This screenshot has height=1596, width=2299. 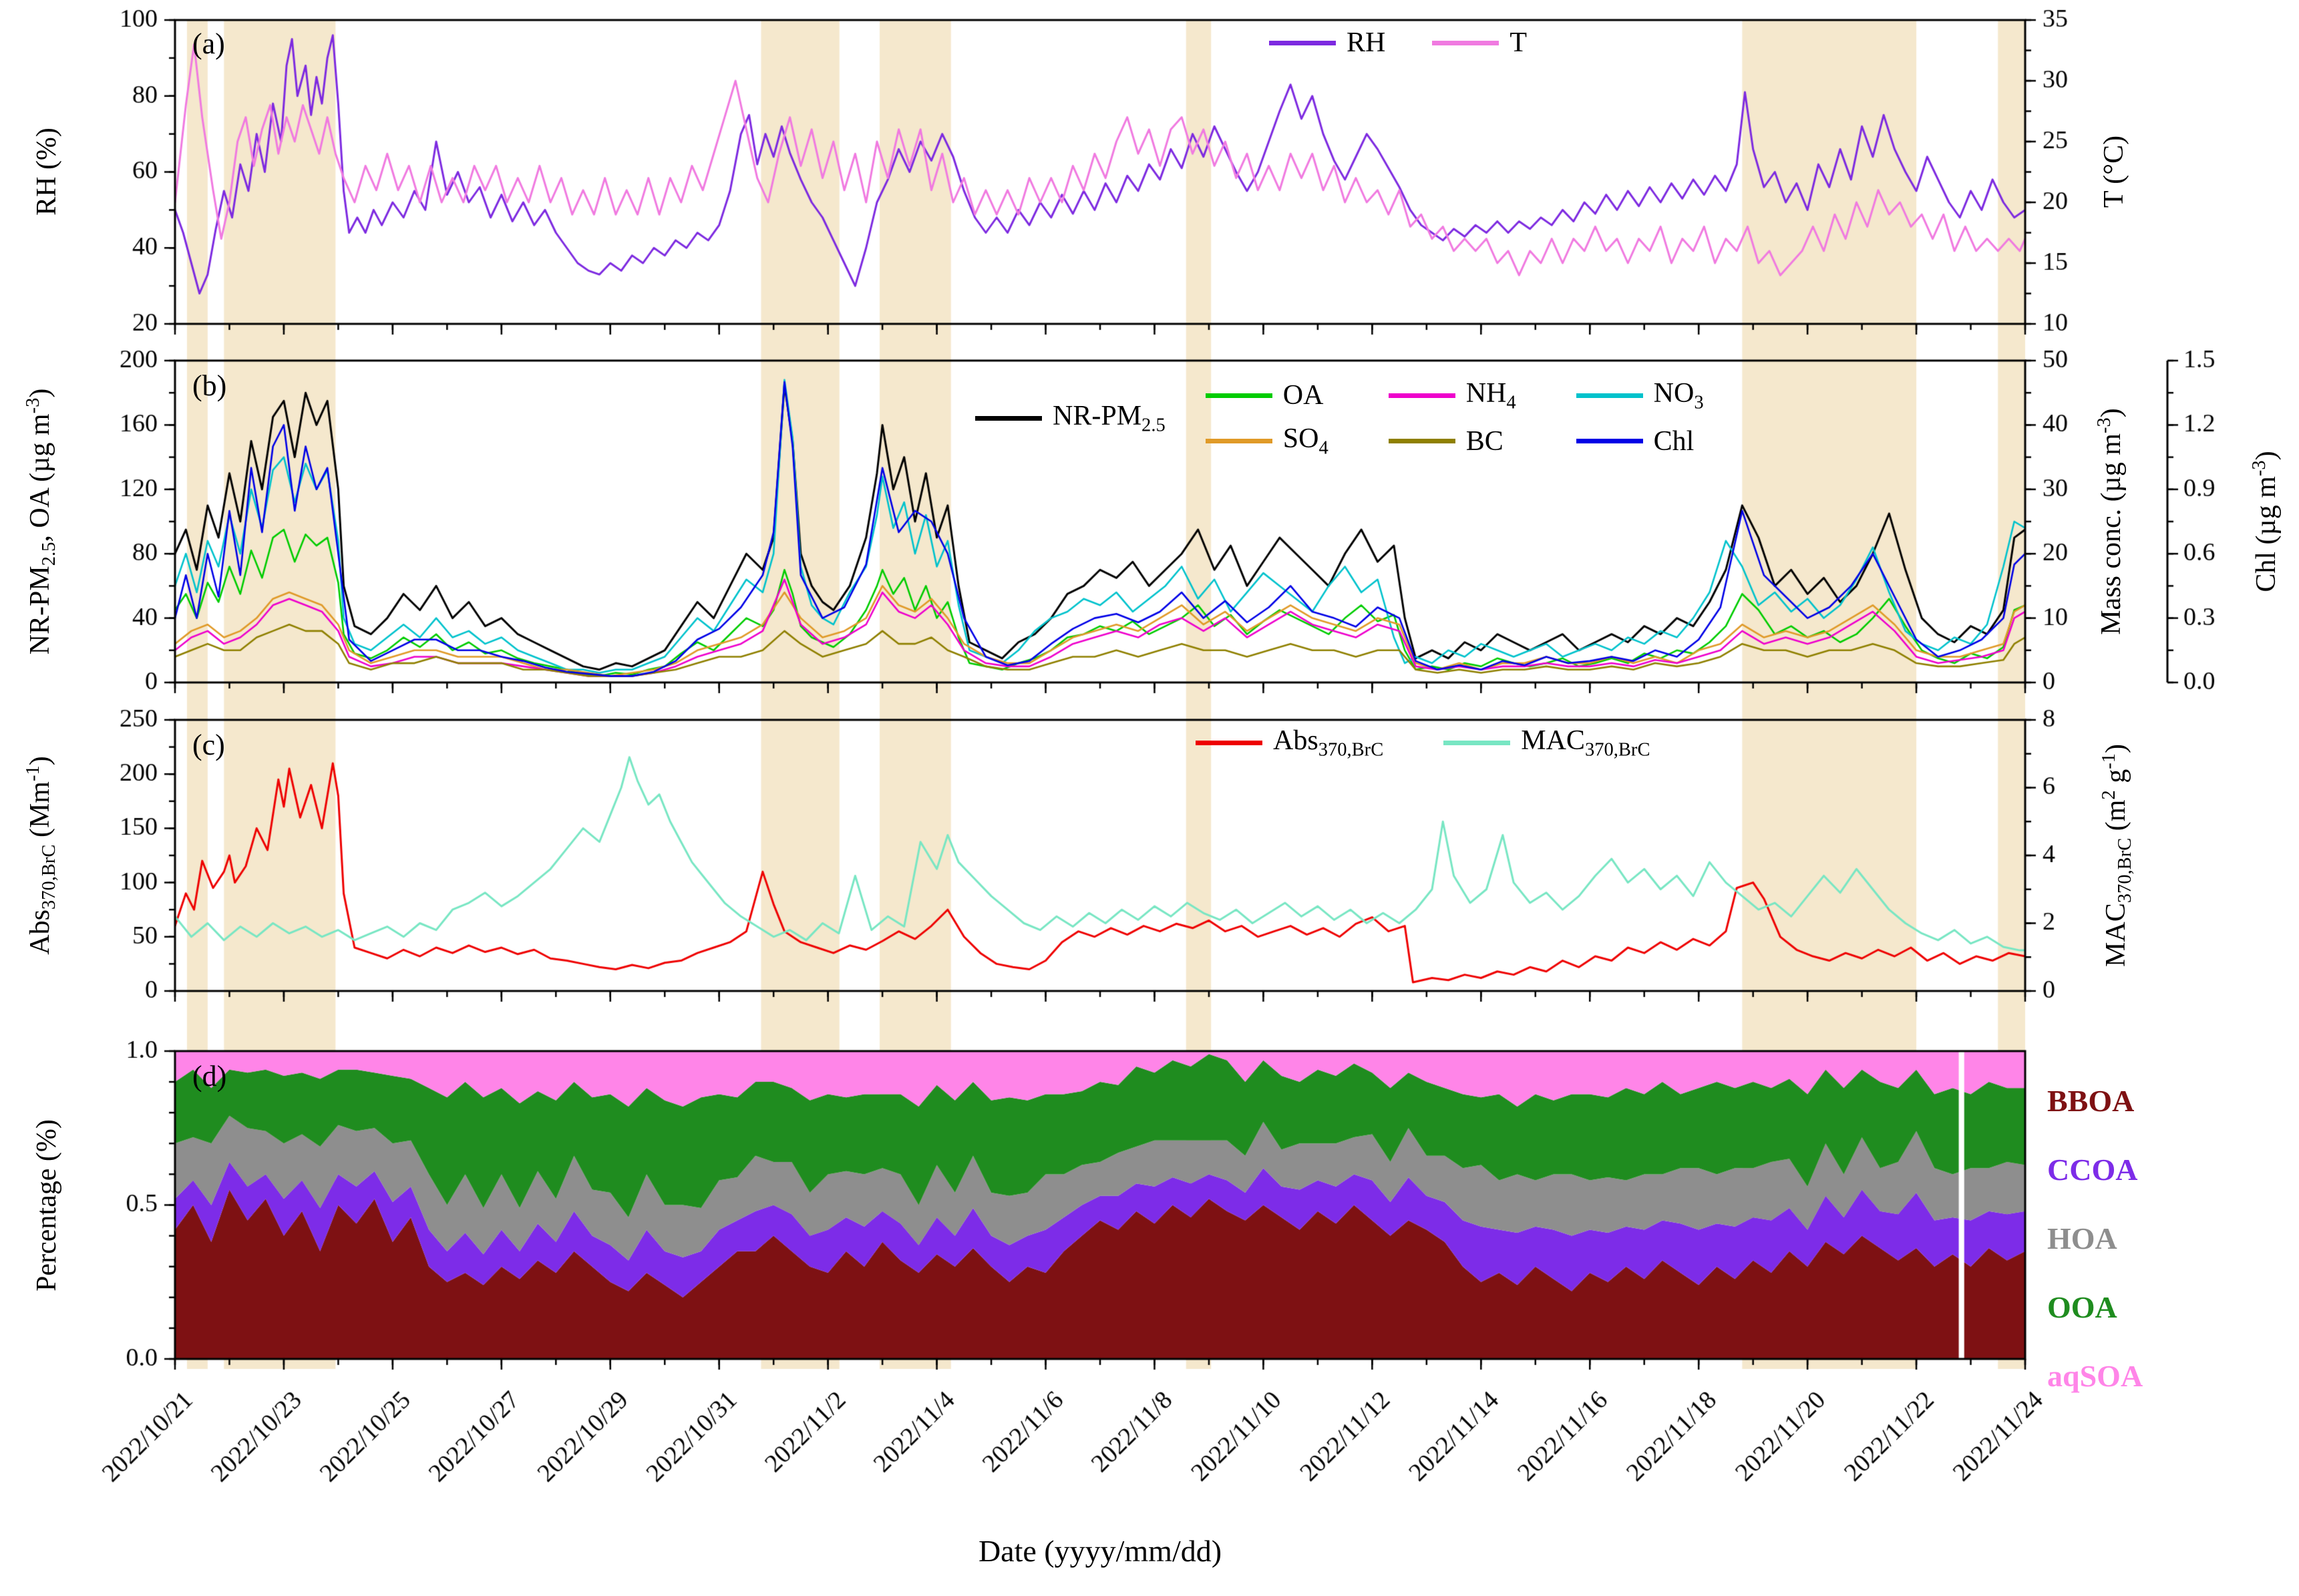 What do you see at coordinates (208, 745) in the screenshot?
I see `panel-c-letter: (c)` at bounding box center [208, 745].